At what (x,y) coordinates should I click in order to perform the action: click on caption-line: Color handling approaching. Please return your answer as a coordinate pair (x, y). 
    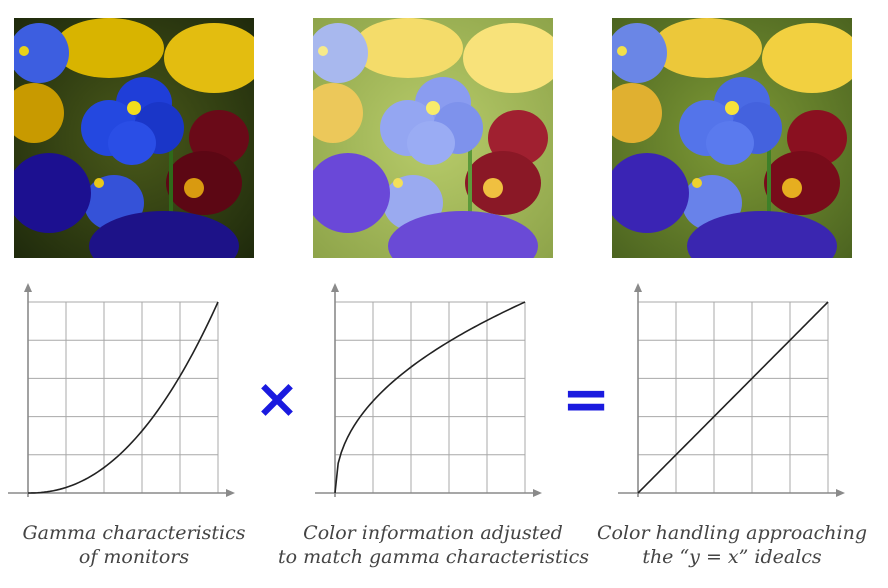
    Looking at the image, I should click on (732, 533).